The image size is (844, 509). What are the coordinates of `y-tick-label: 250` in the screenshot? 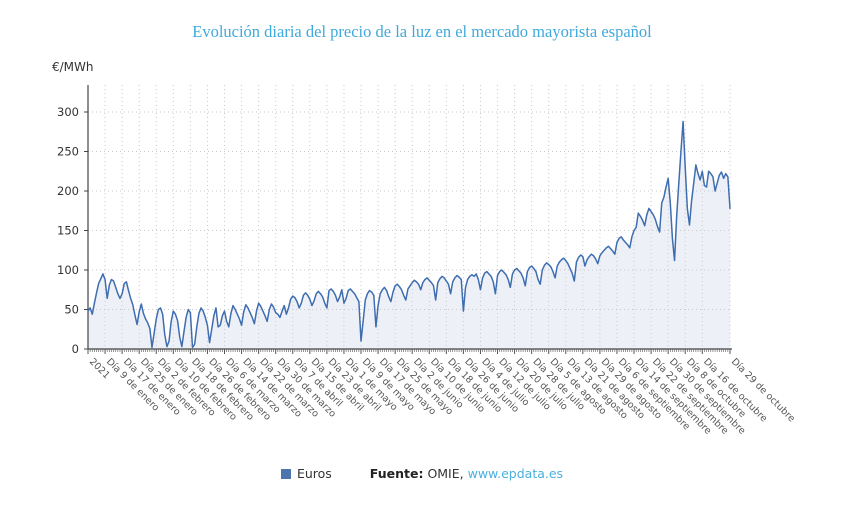 It's located at (68, 152).